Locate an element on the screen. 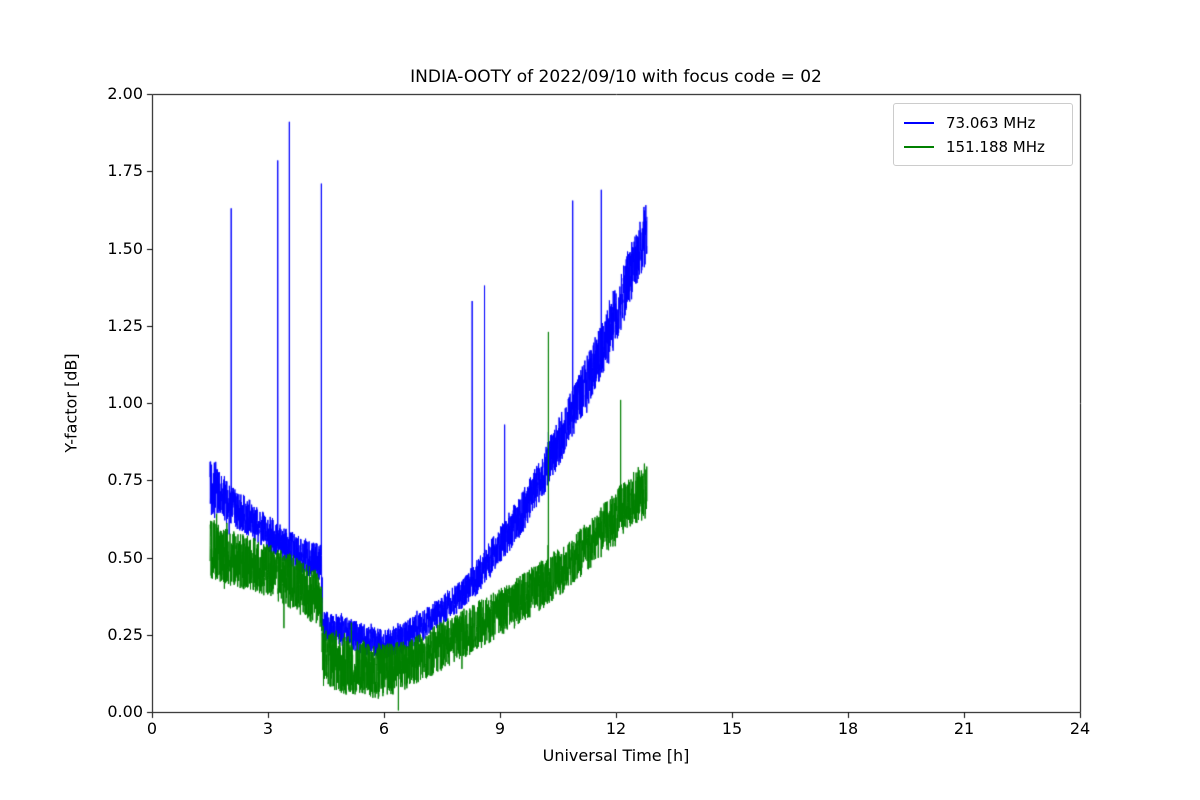 The image size is (1200, 800). x-tick-label: 9 is located at coordinates (500, 728).